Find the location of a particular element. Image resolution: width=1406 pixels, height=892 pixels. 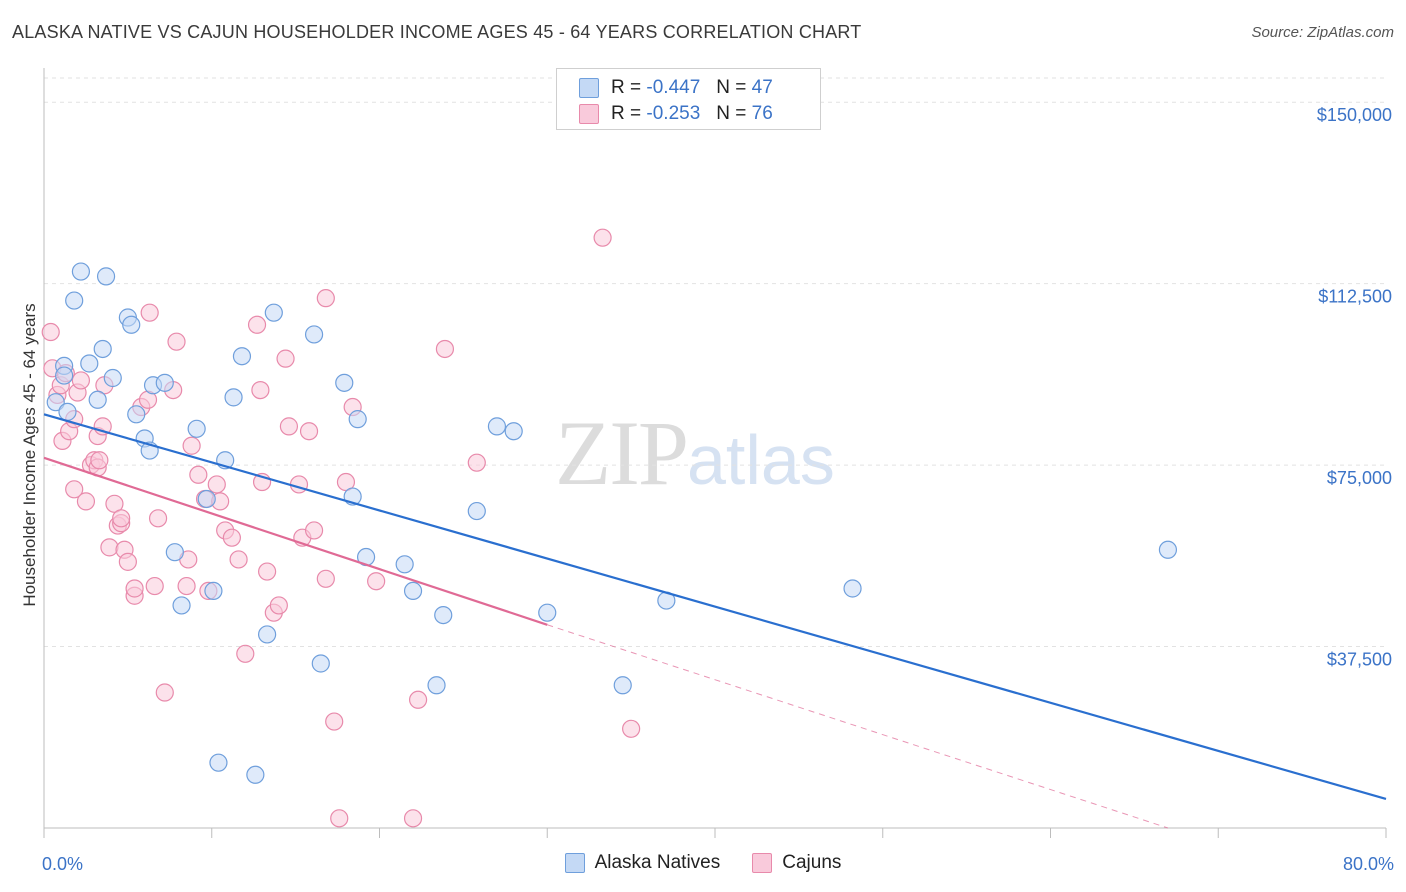

r-label: R = is located at coordinates (626, 87).